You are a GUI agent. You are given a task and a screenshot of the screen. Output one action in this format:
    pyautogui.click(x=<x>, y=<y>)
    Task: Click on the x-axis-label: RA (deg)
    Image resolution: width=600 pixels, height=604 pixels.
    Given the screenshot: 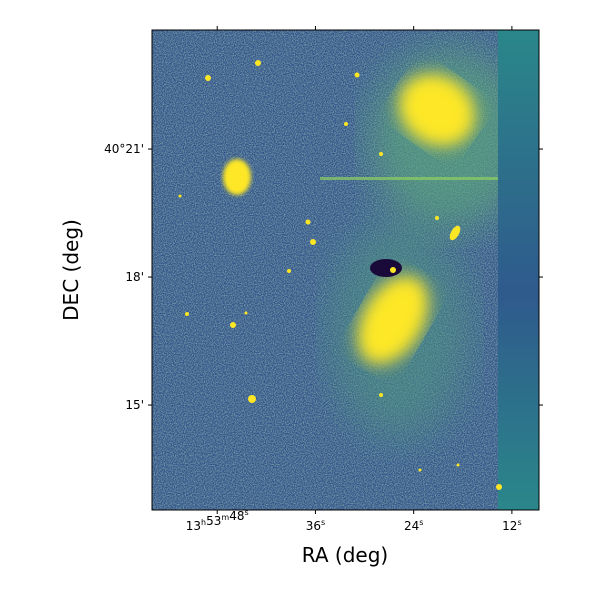 What is the action you would take?
    pyautogui.click(x=345, y=555)
    